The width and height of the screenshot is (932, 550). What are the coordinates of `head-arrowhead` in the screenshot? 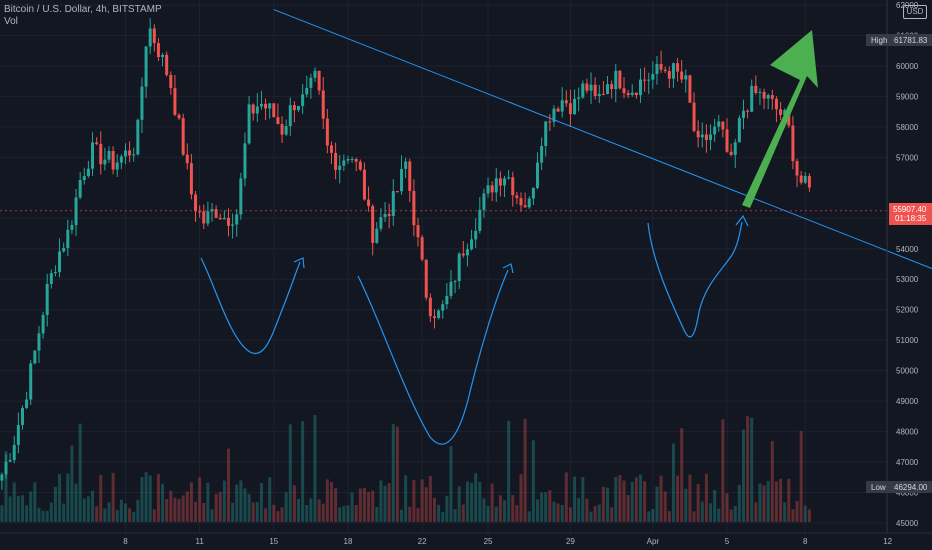 It's located at (508, 268).